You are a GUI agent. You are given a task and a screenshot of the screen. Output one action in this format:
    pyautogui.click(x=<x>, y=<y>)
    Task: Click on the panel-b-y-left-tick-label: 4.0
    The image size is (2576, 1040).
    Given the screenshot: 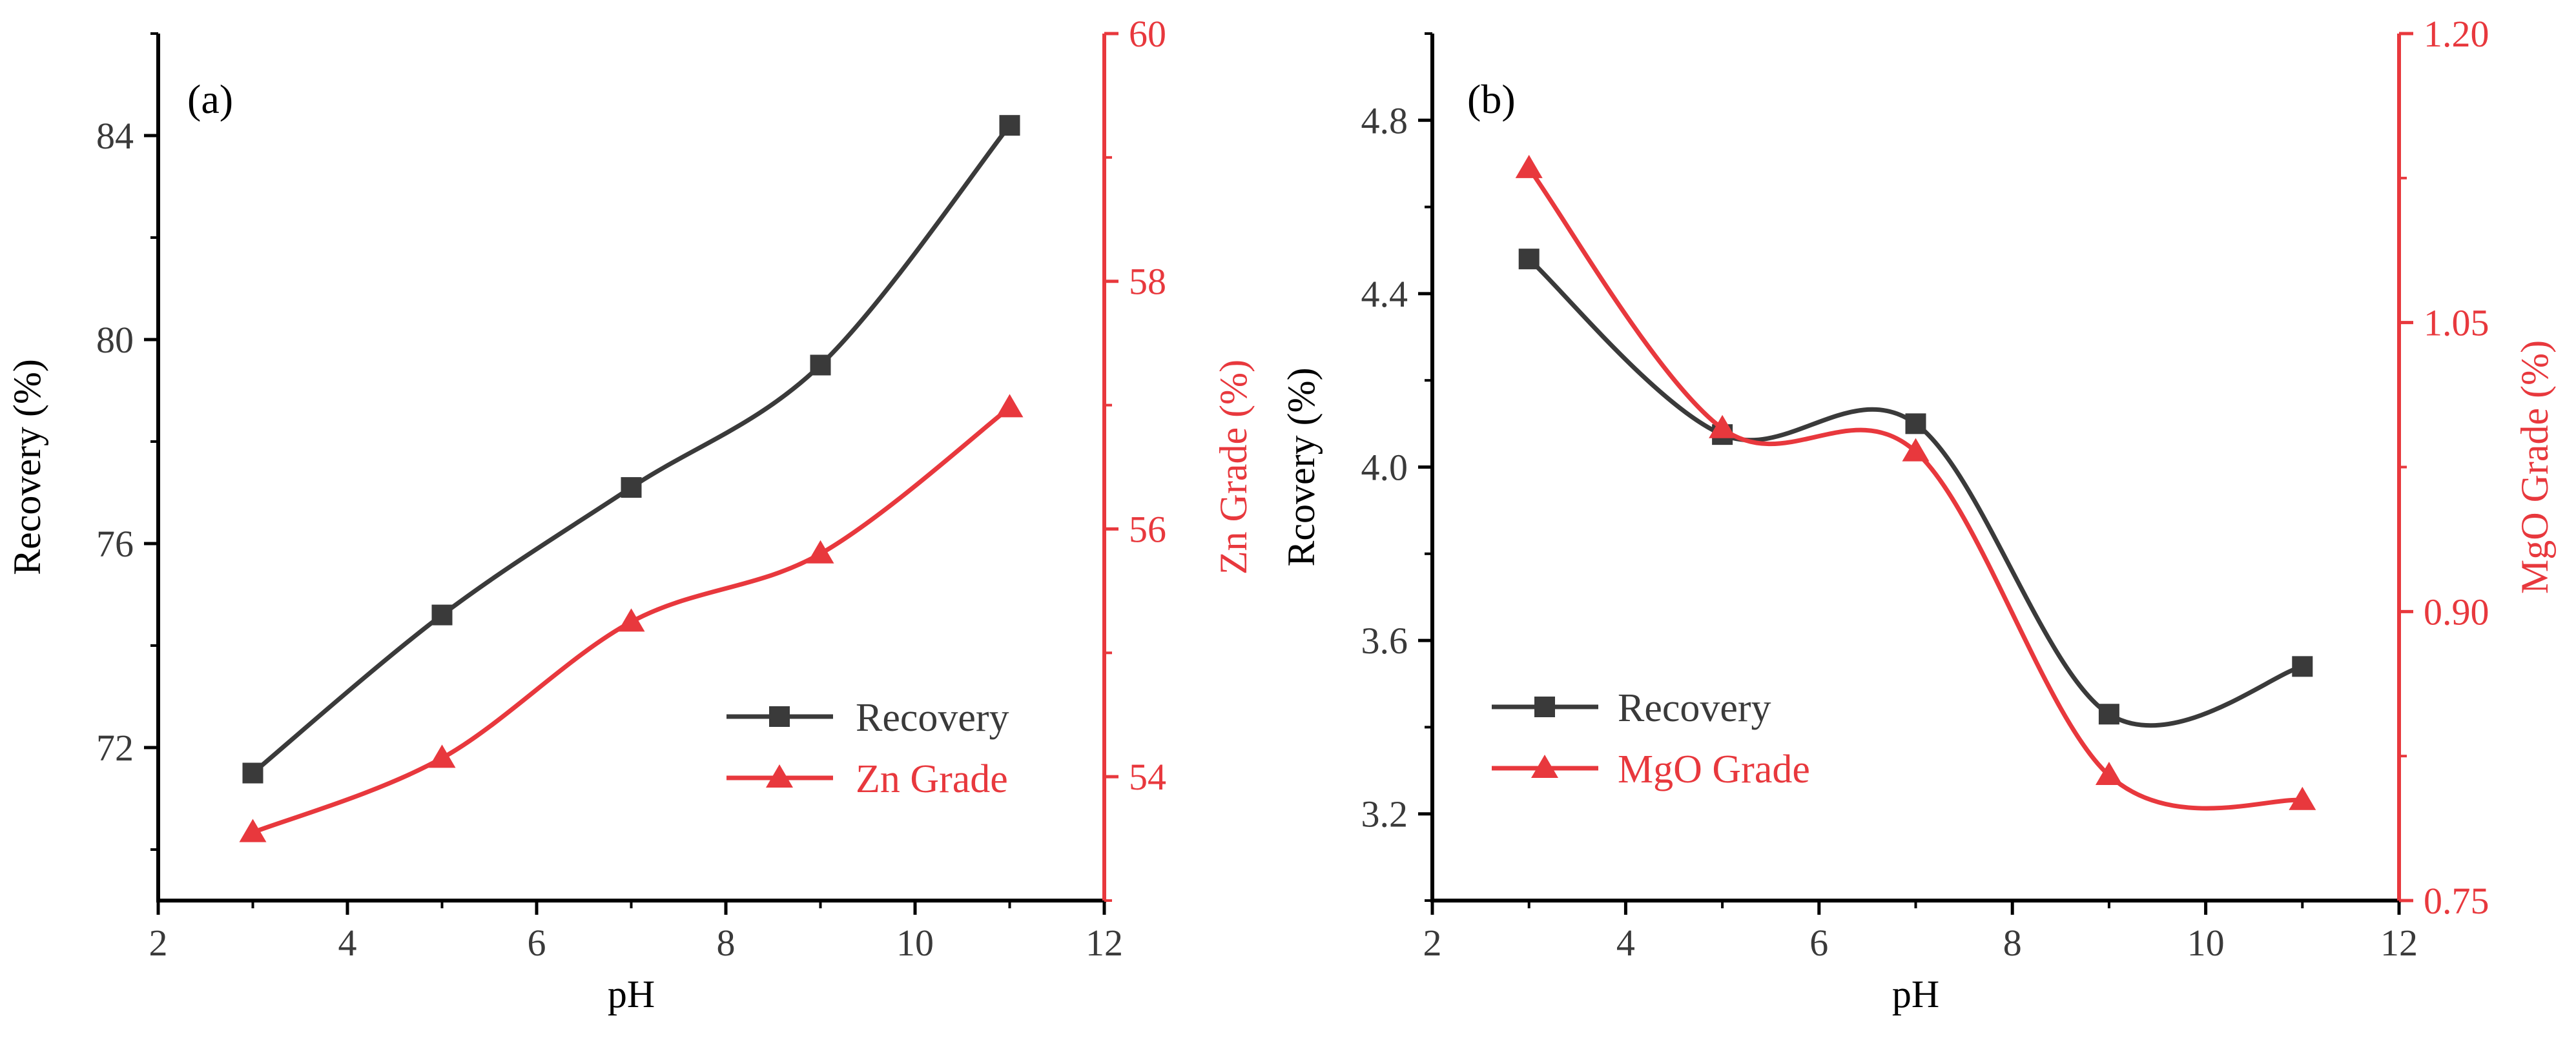 What is the action you would take?
    pyautogui.click(x=1384, y=468)
    